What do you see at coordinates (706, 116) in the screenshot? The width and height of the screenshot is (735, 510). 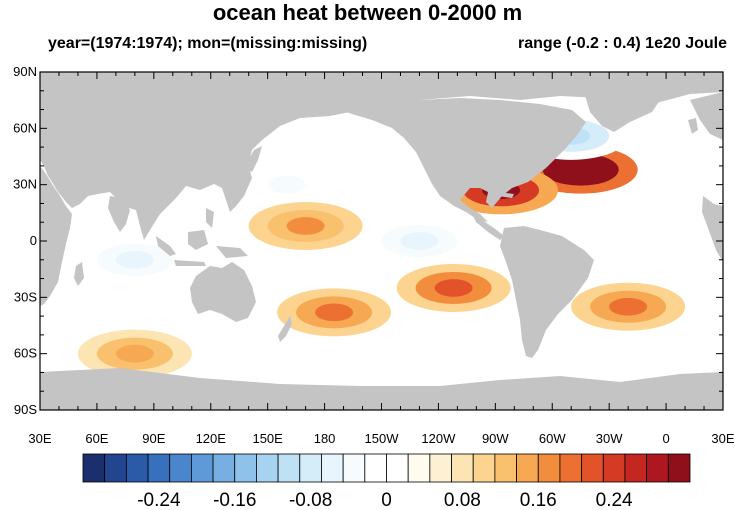 I see `land-europe` at bounding box center [706, 116].